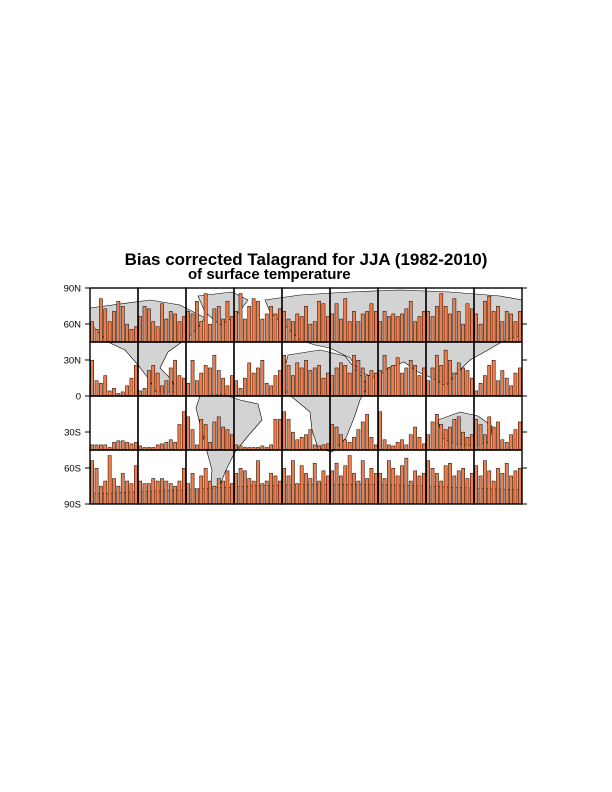 This screenshot has width=612, height=792. Describe the element at coordinates (188, 433) in the screenshot. I see `bar-r2-c2-b0` at that location.